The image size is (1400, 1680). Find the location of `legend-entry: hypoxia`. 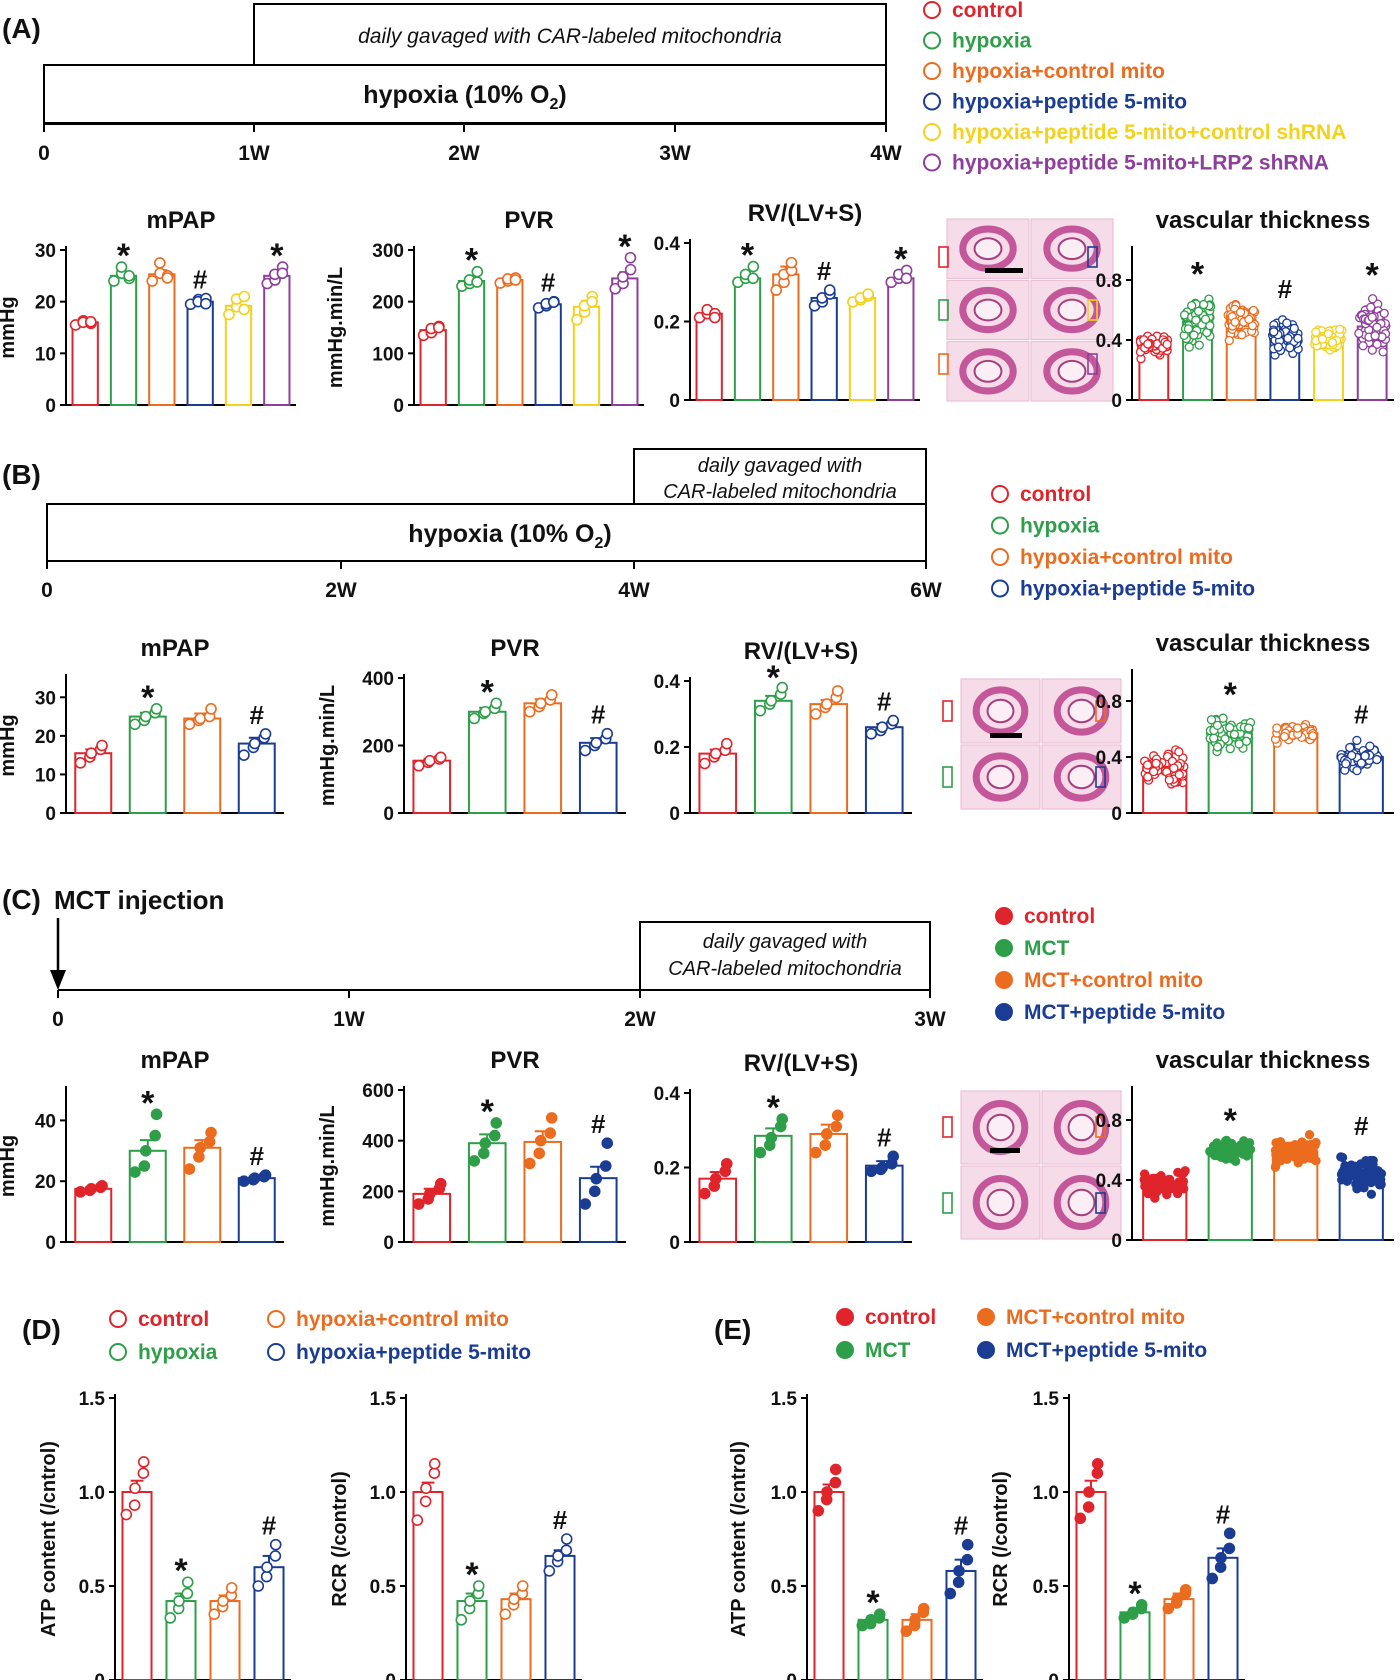

legend-entry: hypoxia is located at coordinates (178, 1352).